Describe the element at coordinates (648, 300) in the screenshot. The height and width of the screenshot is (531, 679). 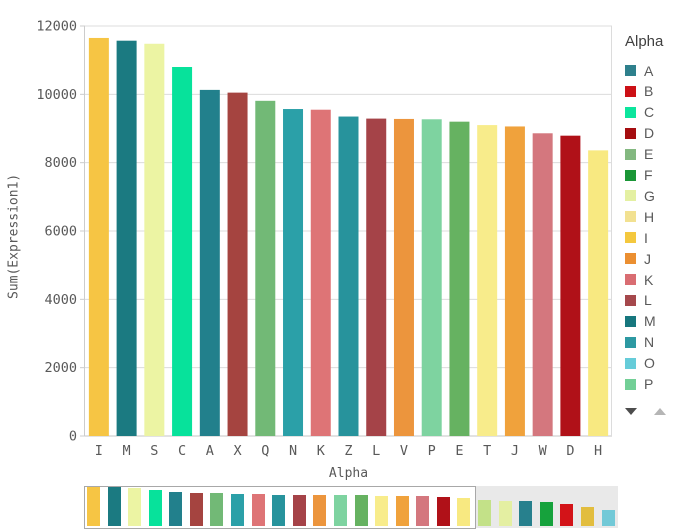
I see `legend-label: L` at that location.